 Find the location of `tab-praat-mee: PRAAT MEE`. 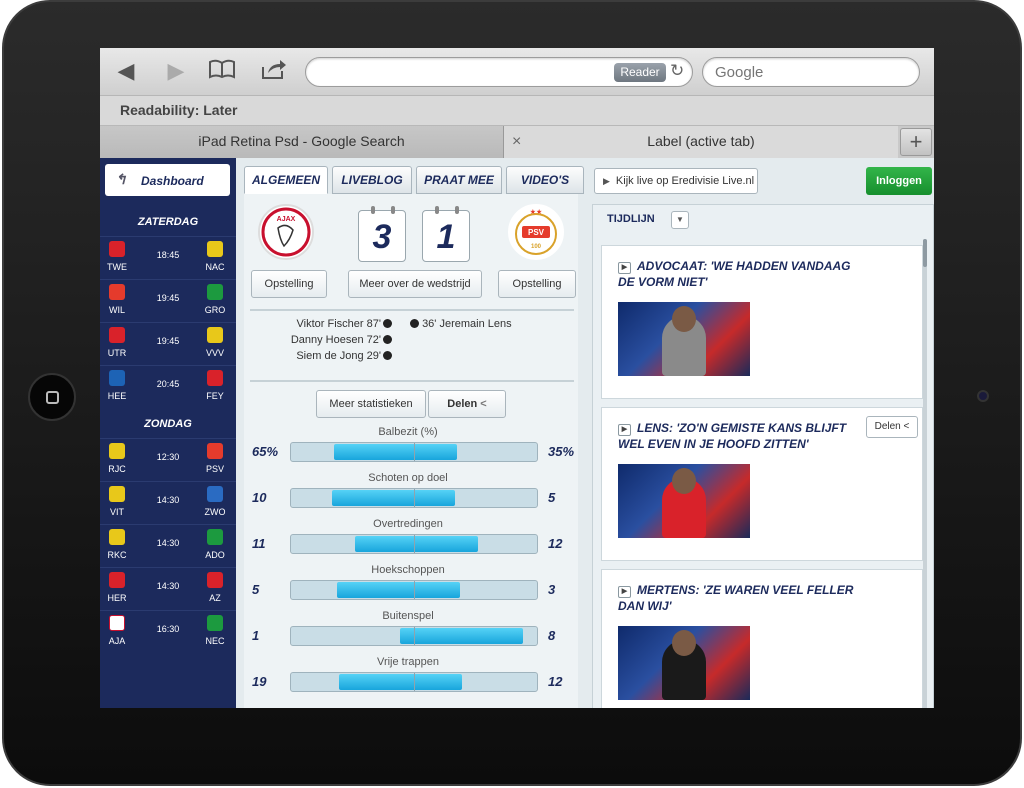

tab-praat-mee: PRAAT MEE is located at coordinates (459, 180).